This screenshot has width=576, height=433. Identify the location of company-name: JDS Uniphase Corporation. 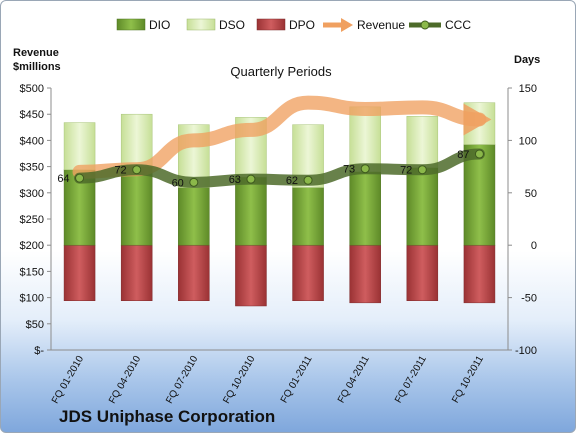
(167, 416).